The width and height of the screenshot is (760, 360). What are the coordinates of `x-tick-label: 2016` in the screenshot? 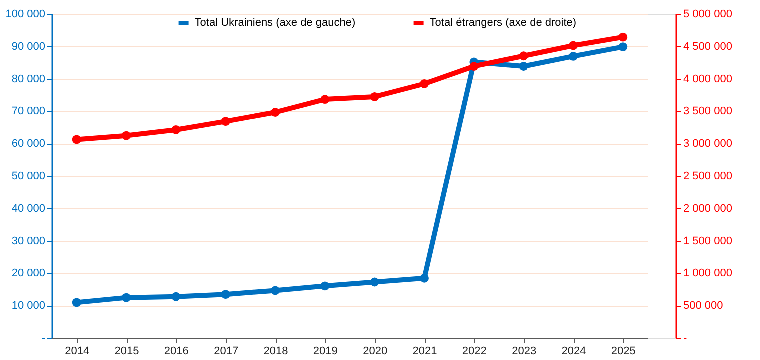 It's located at (176, 352).